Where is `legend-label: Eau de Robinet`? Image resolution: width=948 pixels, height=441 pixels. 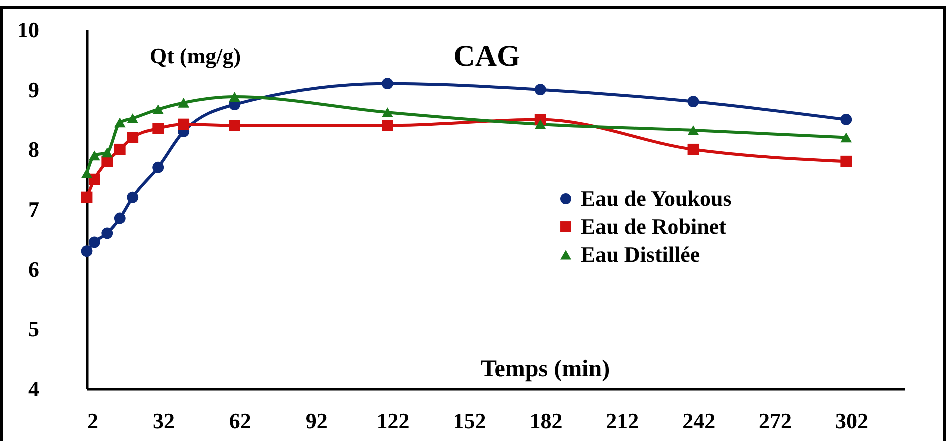 legend-label: Eau de Robinet is located at coordinates (654, 226).